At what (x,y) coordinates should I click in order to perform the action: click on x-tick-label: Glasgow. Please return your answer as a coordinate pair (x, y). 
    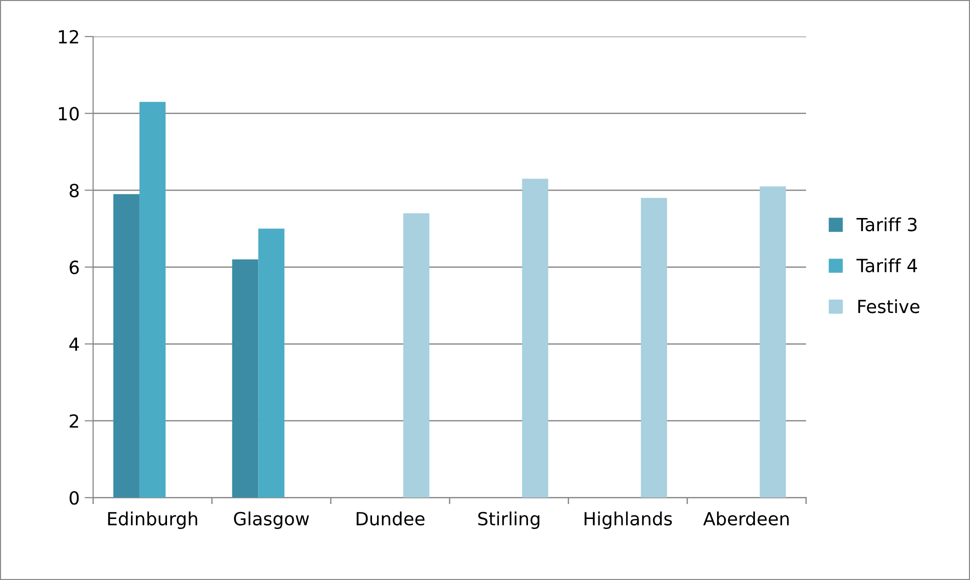
    Looking at the image, I should click on (271, 521).